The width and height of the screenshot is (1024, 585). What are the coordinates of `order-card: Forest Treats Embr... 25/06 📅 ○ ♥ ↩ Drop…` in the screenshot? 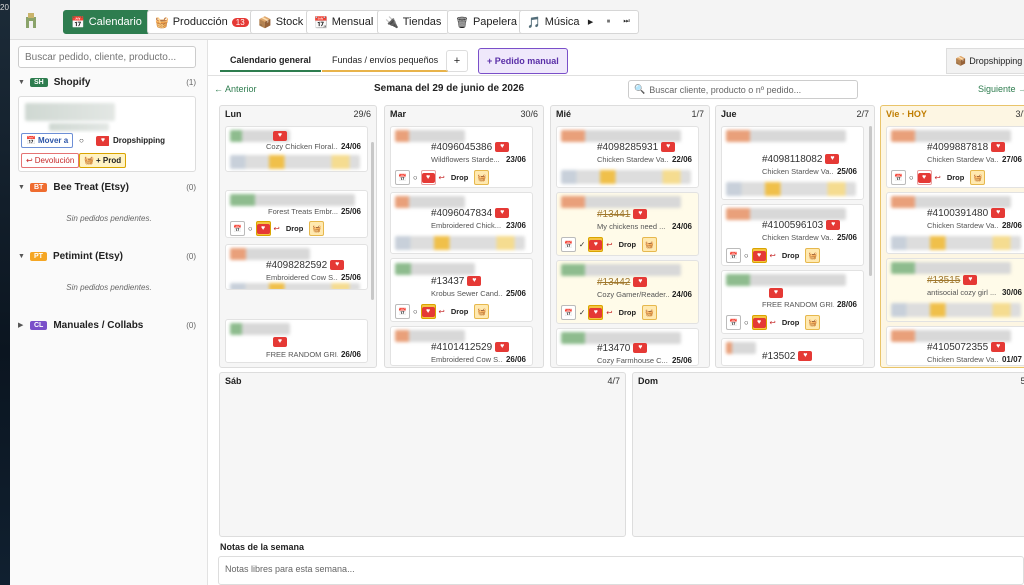 It's located at (296, 214).